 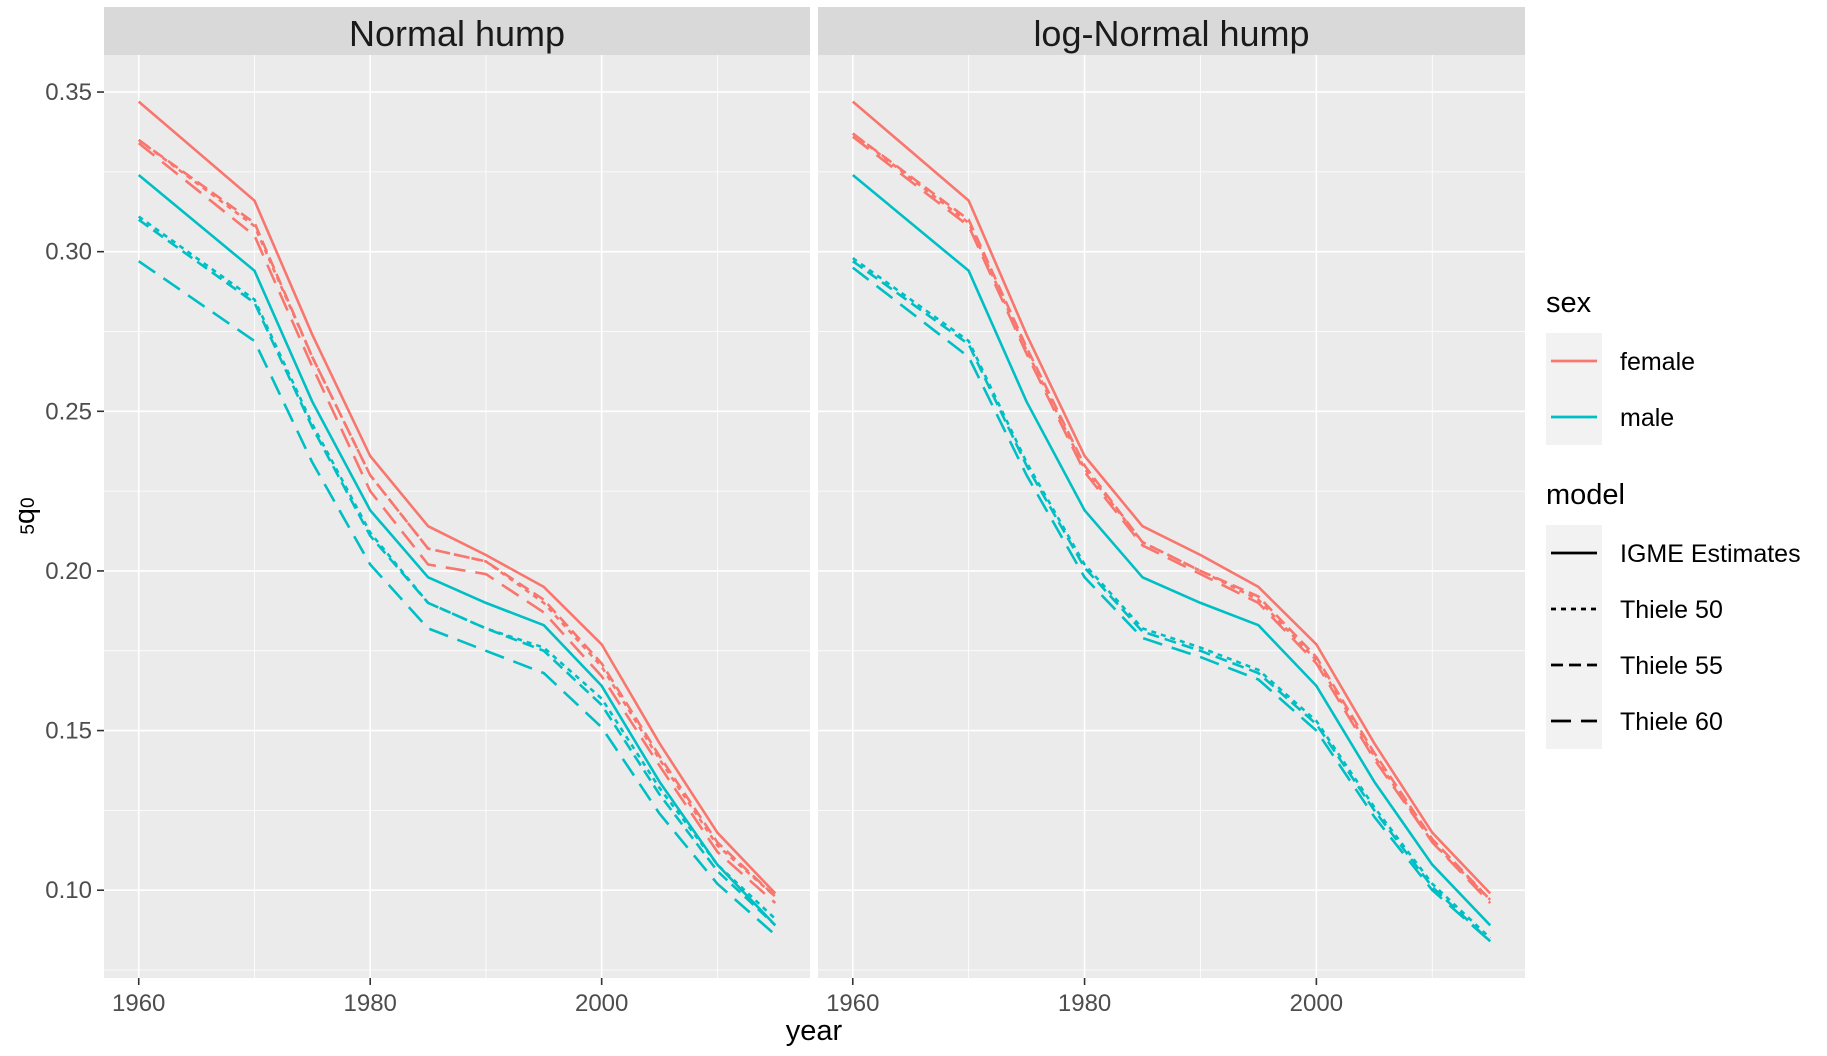 I want to click on legend-label-igme-estimates: IGME Estimates, so click(x=1710, y=554).